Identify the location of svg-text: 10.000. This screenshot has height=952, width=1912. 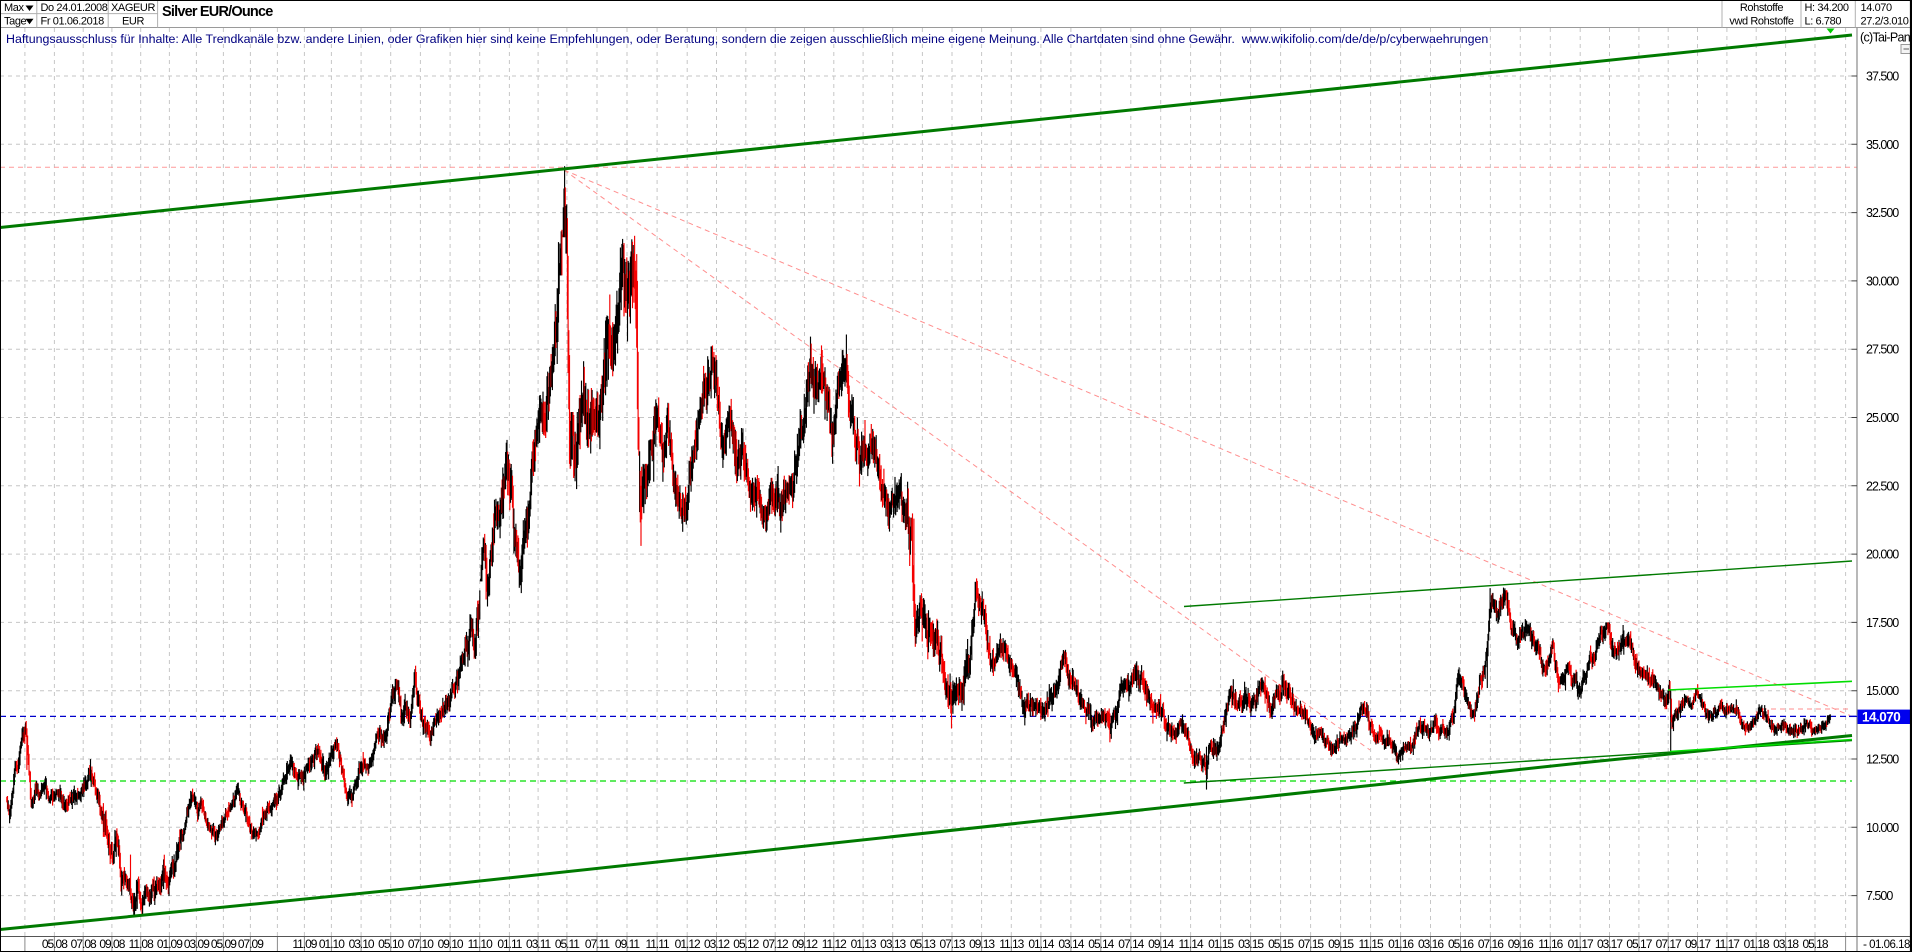
(1882, 828).